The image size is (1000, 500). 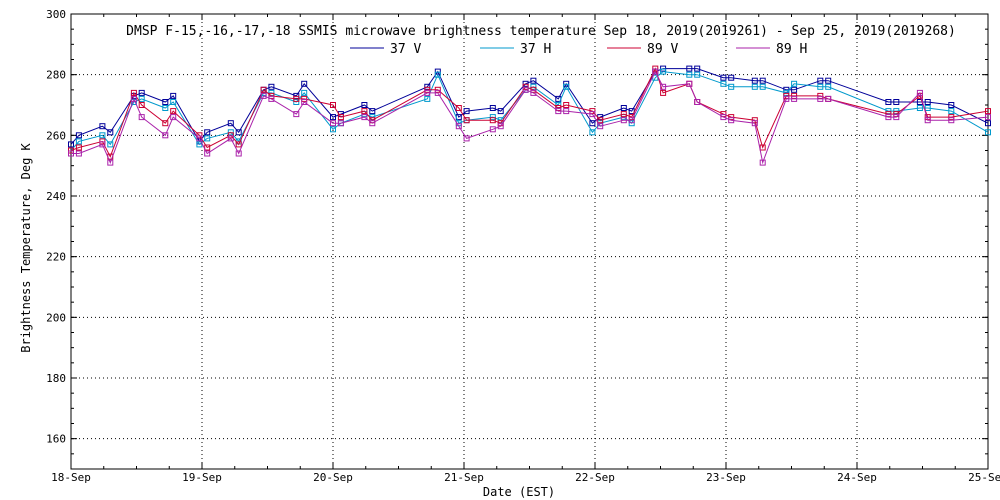 What do you see at coordinates (71, 477) in the screenshot?
I see `x-tick-label: 18-Sep` at bounding box center [71, 477].